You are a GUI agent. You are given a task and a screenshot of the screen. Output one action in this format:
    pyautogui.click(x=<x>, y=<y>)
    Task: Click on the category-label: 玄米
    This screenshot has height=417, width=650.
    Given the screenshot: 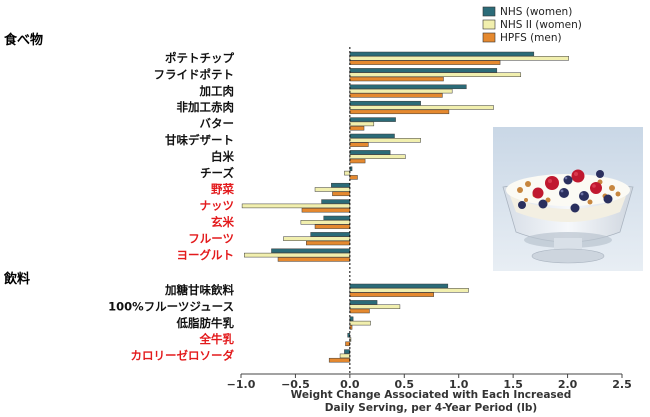 What is the action you would take?
    pyautogui.click(x=222, y=222)
    